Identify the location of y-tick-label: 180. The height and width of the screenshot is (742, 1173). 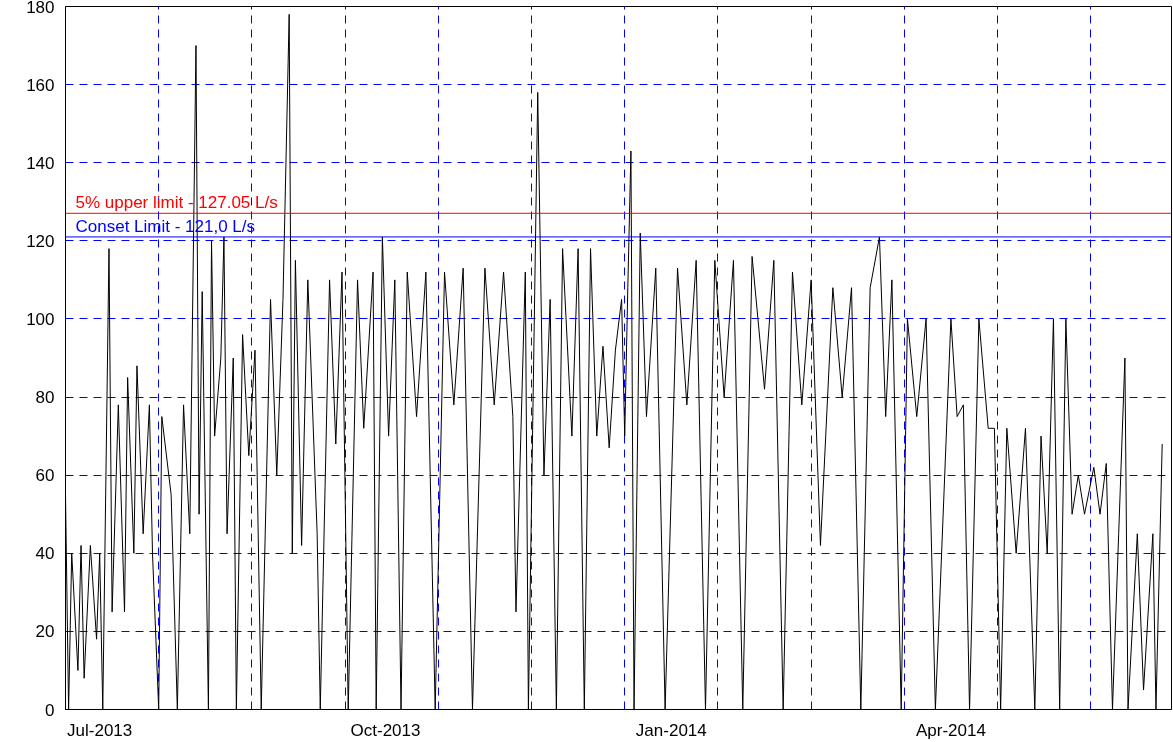
(40, 8).